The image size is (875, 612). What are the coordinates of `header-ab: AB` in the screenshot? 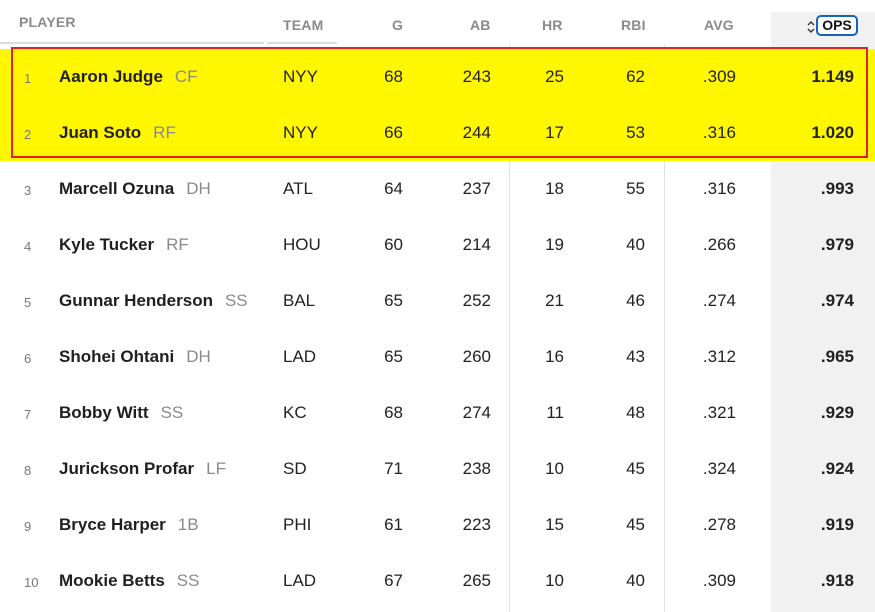 It's located at (480, 25).